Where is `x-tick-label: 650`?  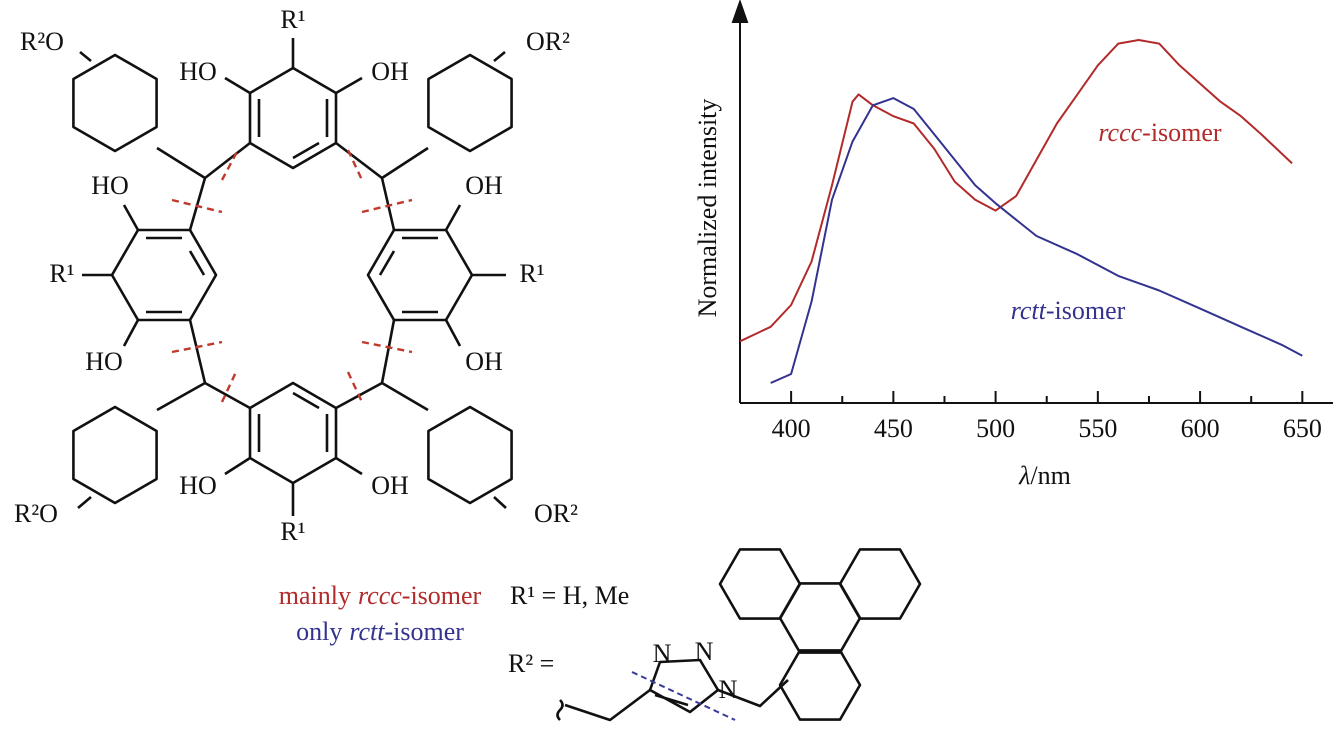
x-tick-label: 650 is located at coordinates (1302, 428).